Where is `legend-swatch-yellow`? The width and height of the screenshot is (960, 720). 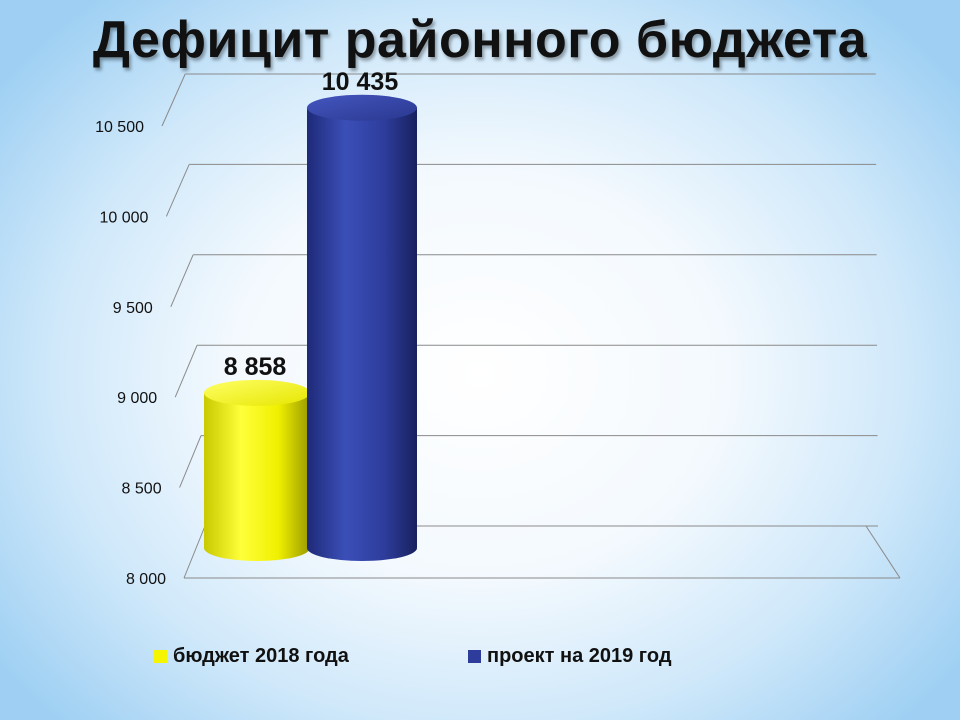 legend-swatch-yellow is located at coordinates (160, 656).